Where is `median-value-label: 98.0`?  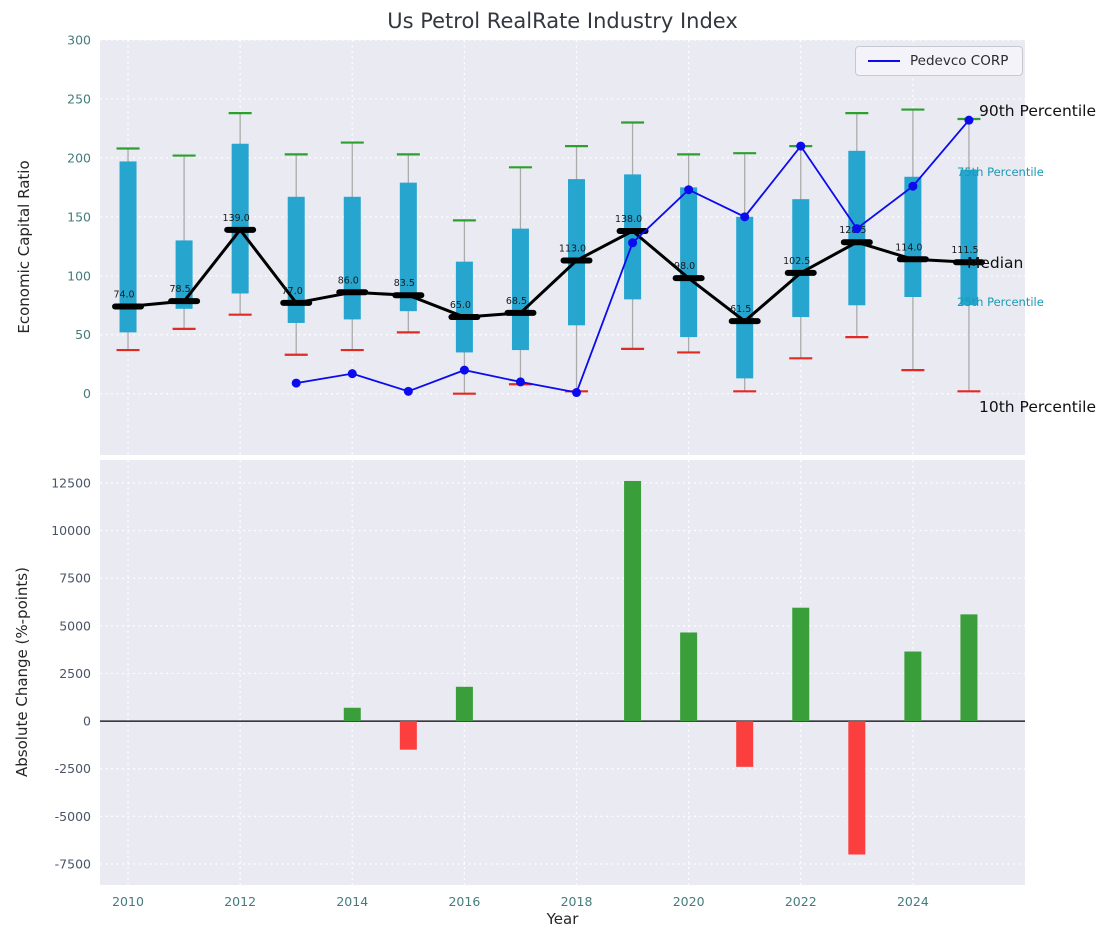 median-value-label: 98.0 is located at coordinates (684, 266).